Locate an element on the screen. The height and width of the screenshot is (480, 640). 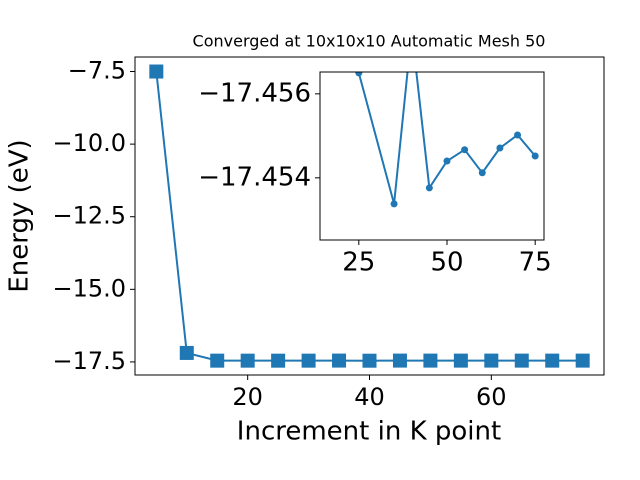
y-tick-label: −17.454 is located at coordinates (254, 177).